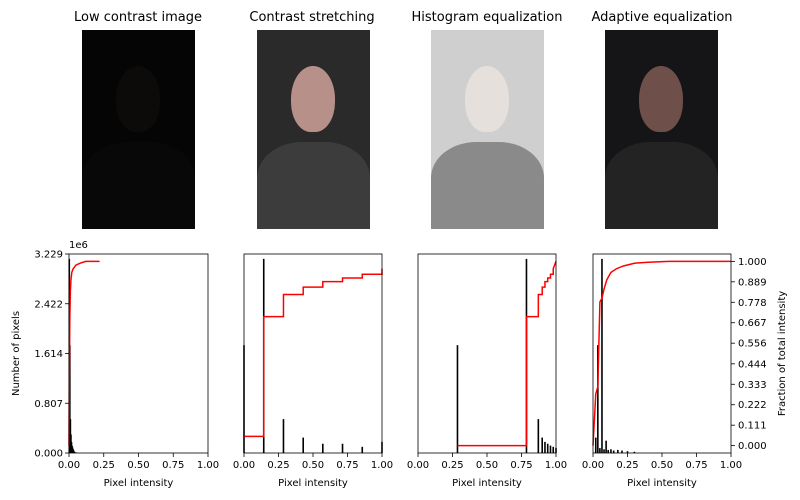  Describe the element at coordinates (48, 255) in the screenshot. I see `y-tick-label: 3.229` at that location.